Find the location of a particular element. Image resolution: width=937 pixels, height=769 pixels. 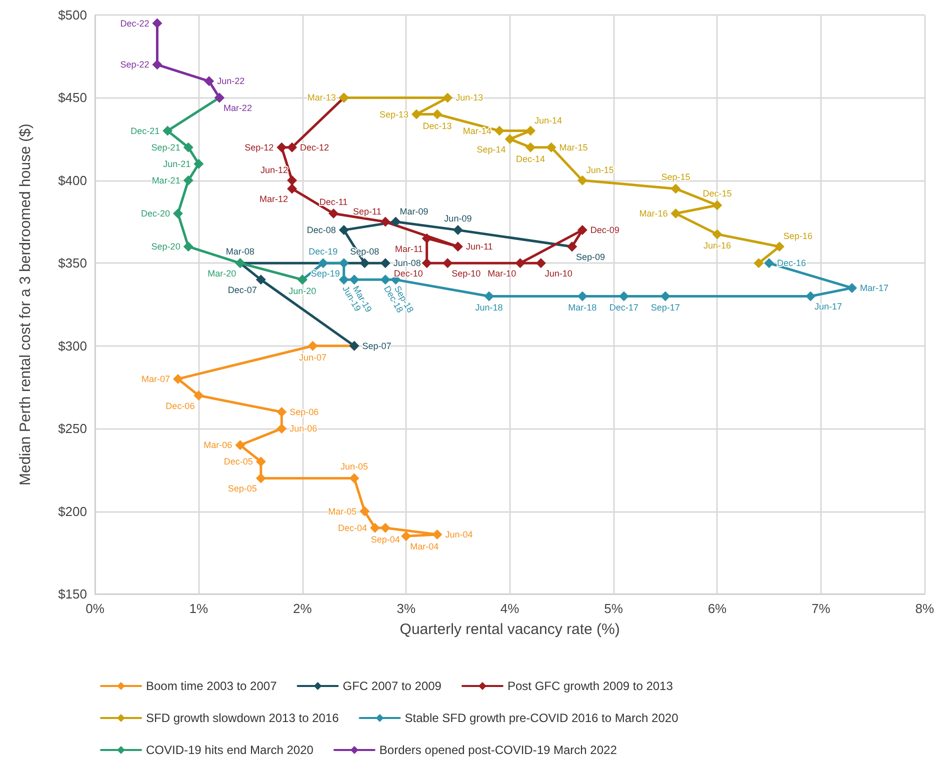

data-label: Sep-07 is located at coordinates (377, 345).